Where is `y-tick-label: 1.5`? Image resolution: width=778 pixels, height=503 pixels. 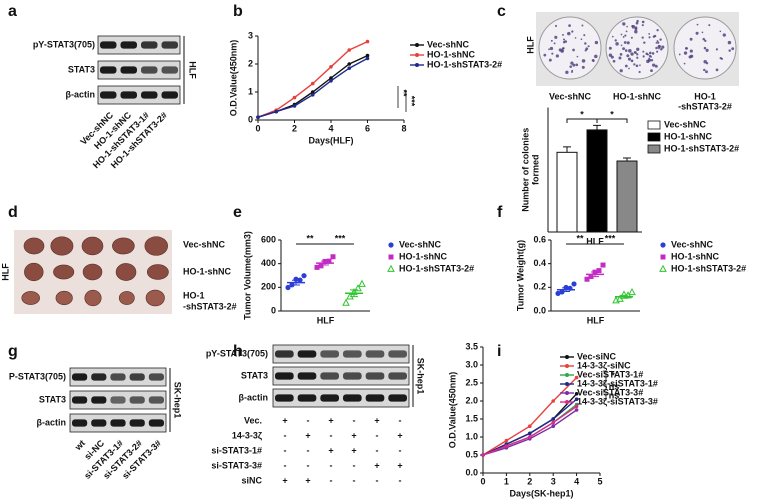 y-tick-label: 1.5 is located at coordinates (471, 418).